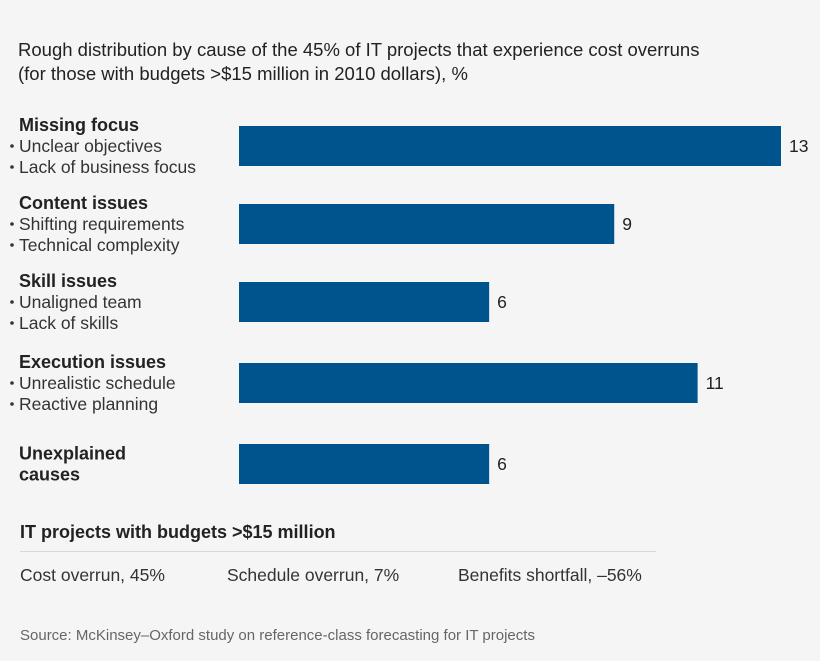 The height and width of the screenshot is (661, 820). Describe the element at coordinates (313, 575) in the screenshot. I see `stat-schedule-overrun: Schedule overrun, 7%` at that location.